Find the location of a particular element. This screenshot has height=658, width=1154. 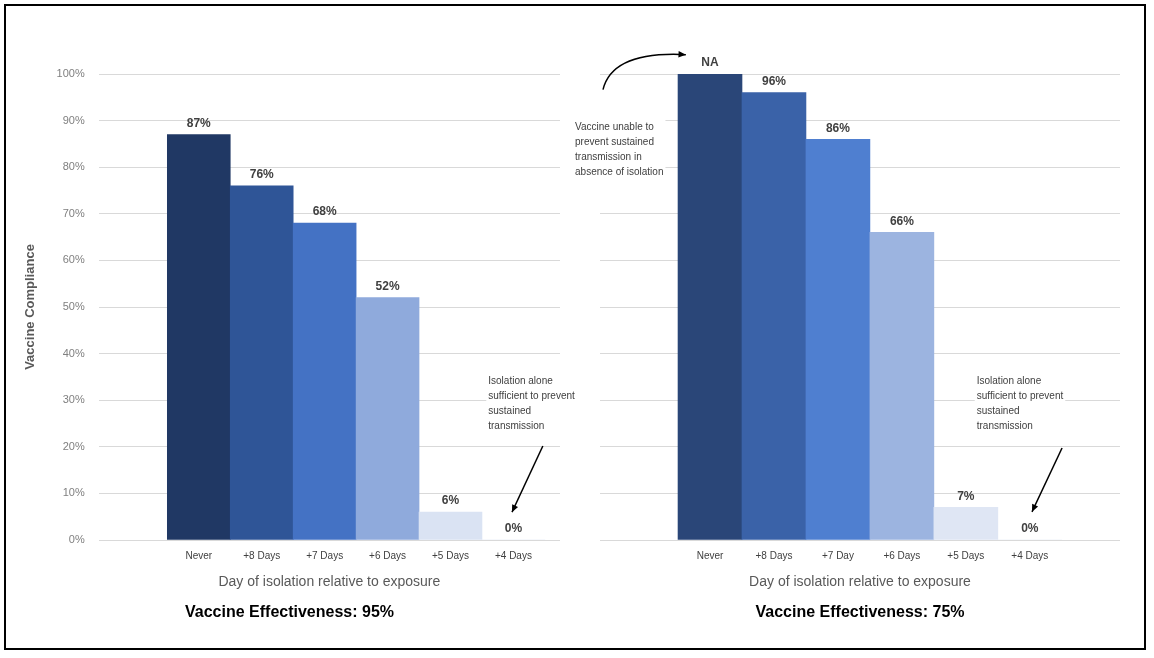

x-tick-label: +7 Day is located at coordinates (837, 555).